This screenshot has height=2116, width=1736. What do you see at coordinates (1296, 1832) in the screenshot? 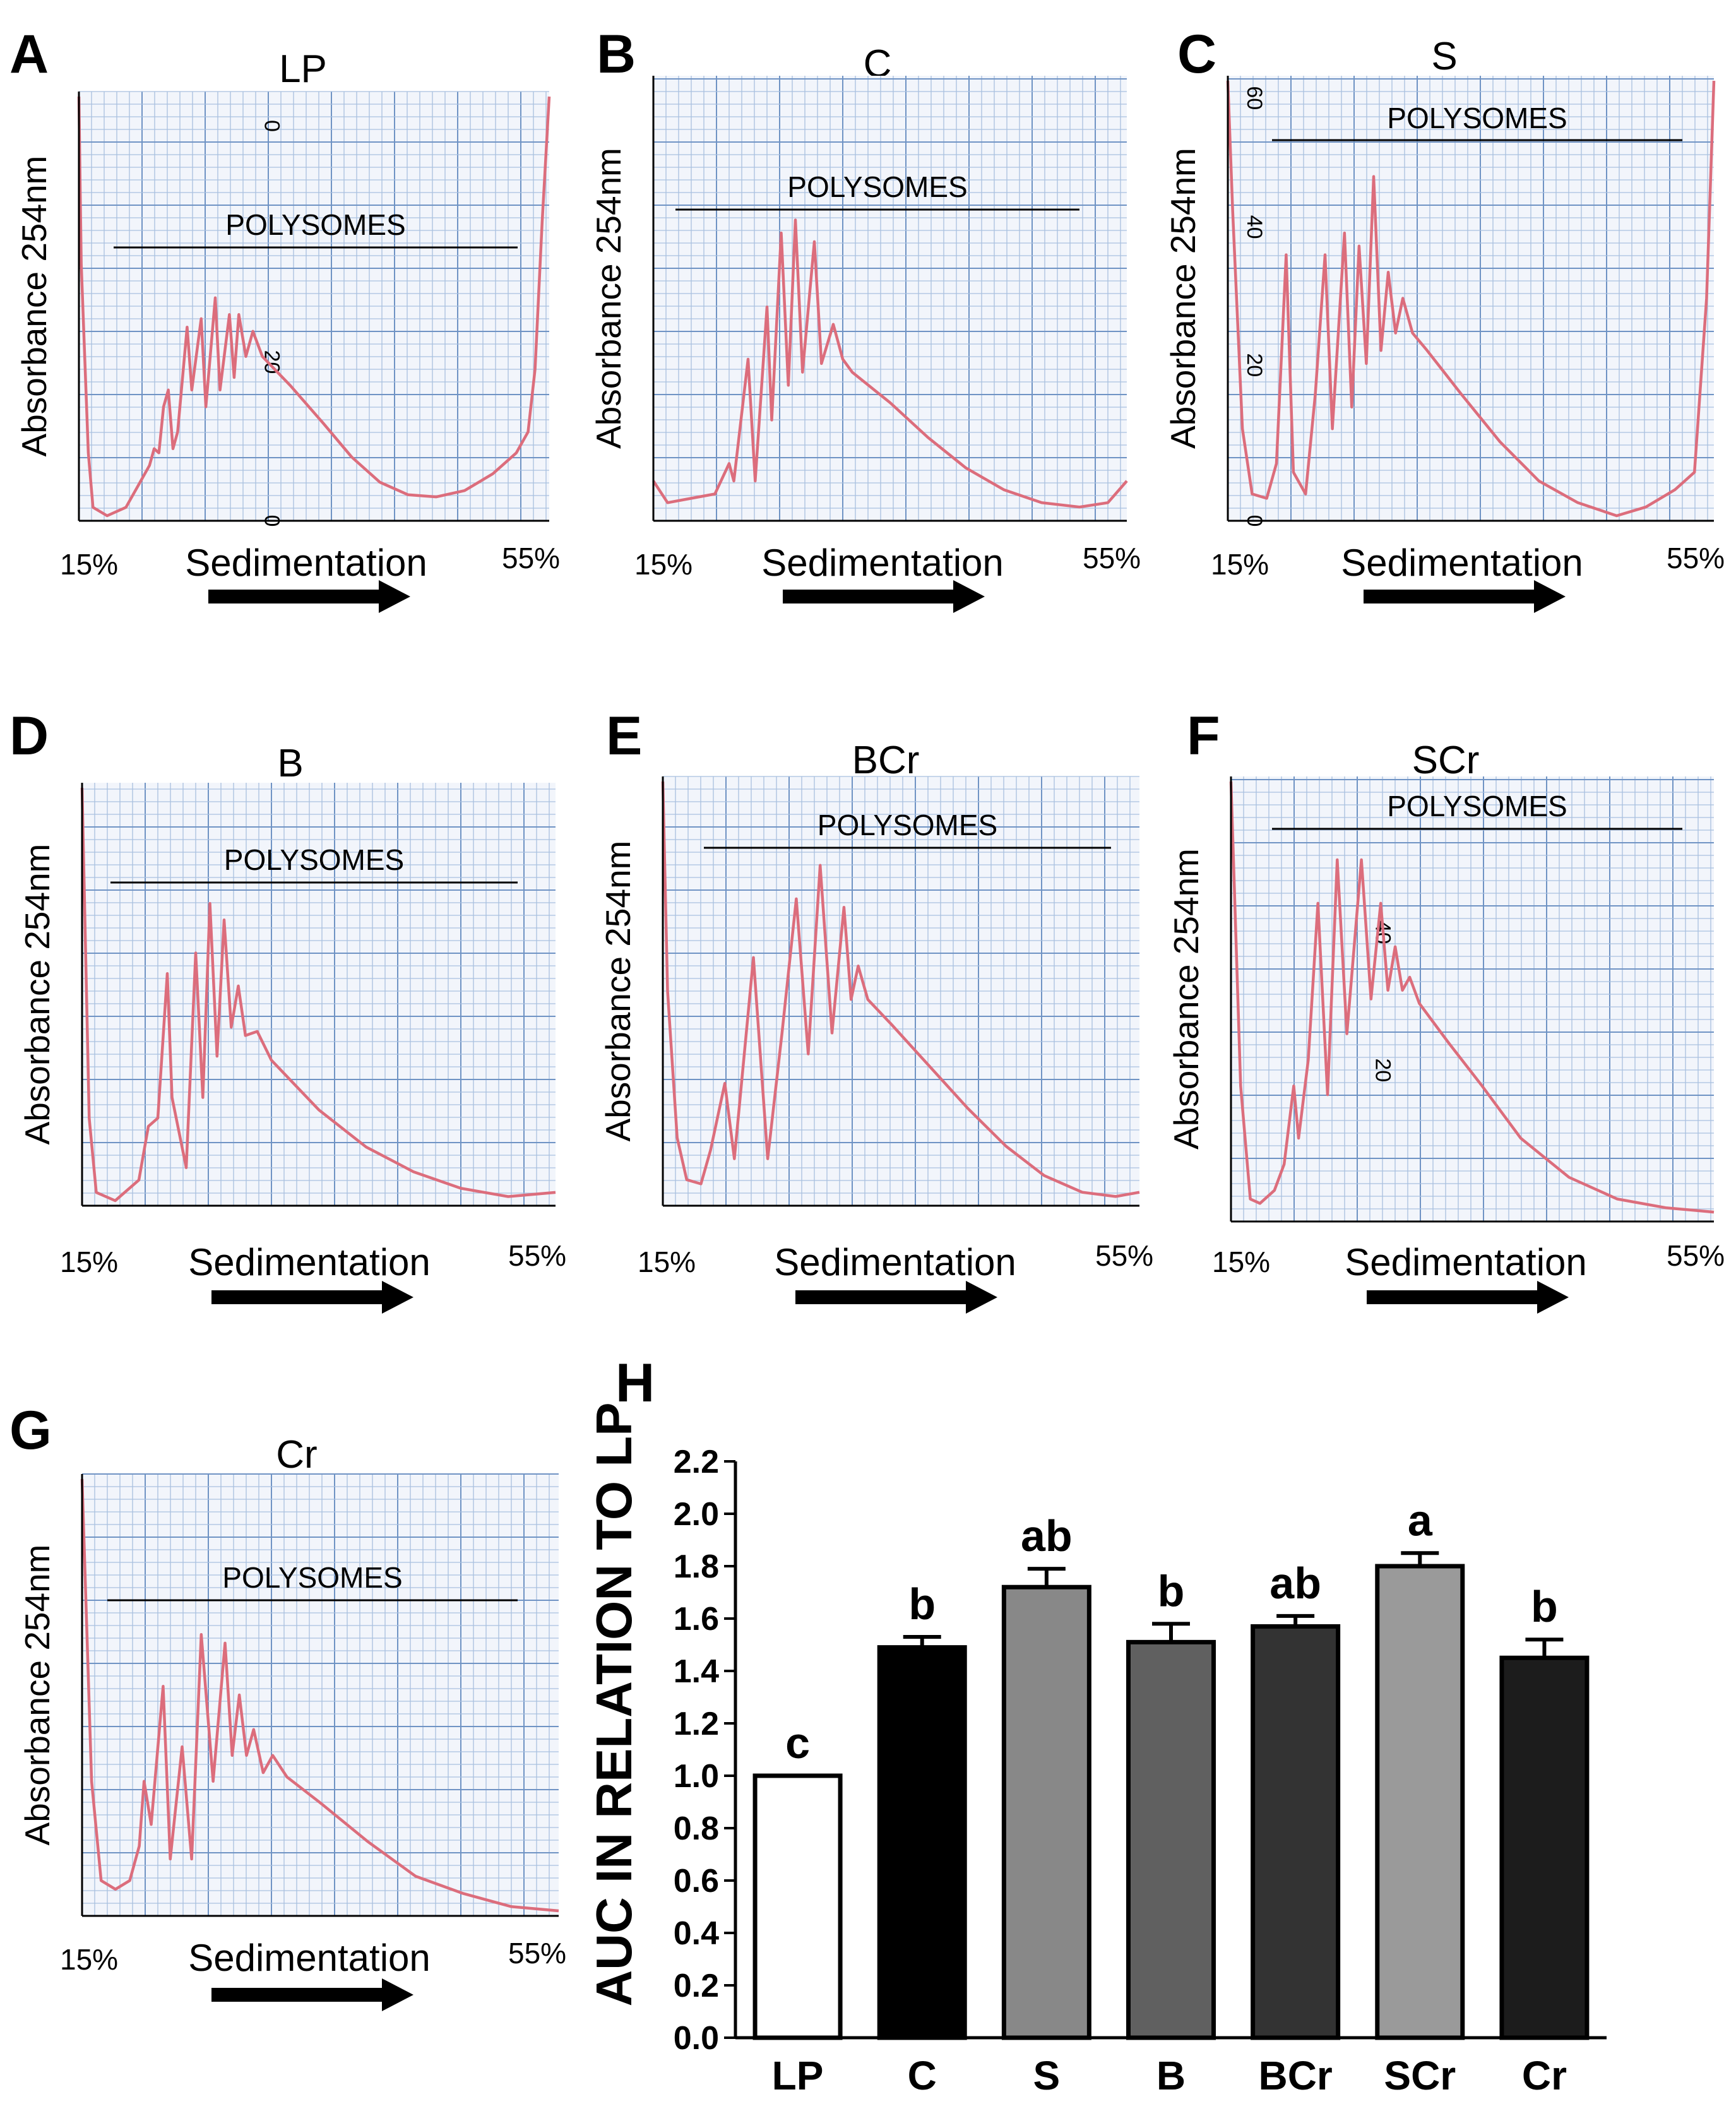
I see `bar-bcr` at bounding box center [1296, 1832].